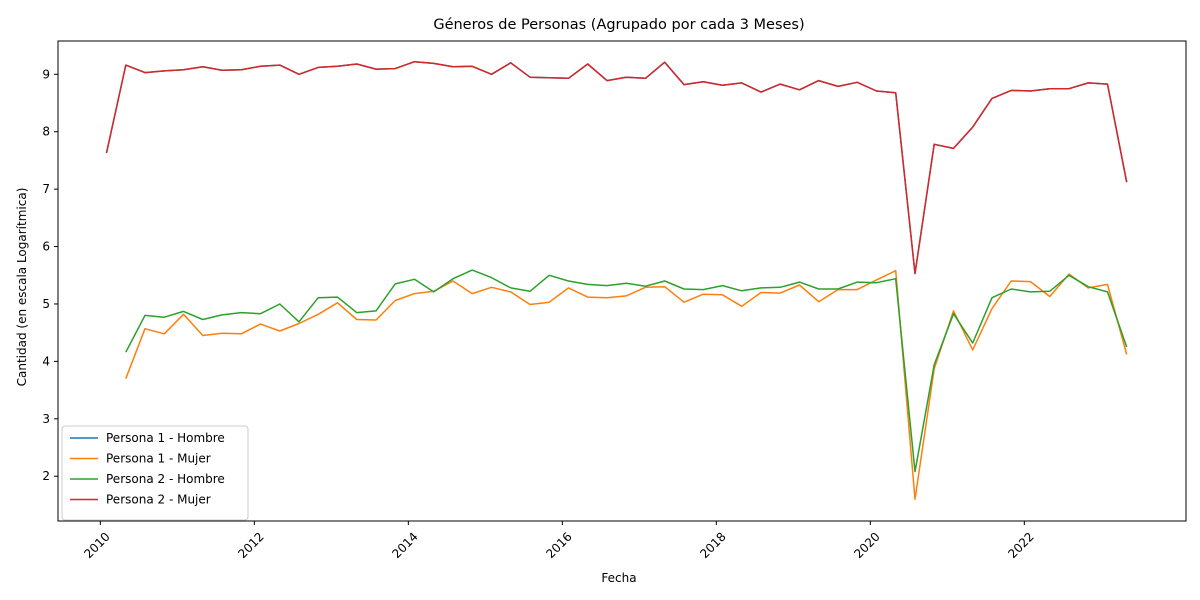  What do you see at coordinates (618, 578) in the screenshot?
I see `x-axis-label: Fecha` at bounding box center [618, 578].